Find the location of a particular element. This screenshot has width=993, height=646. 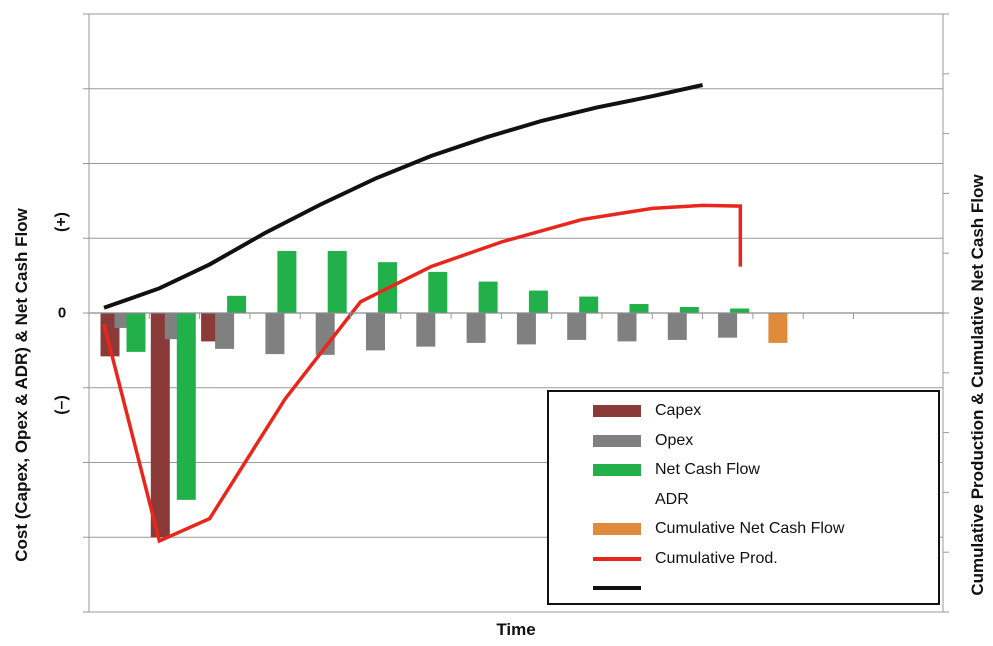

bar-cumulative-net-cash-flow is located at coordinates (778, 328).